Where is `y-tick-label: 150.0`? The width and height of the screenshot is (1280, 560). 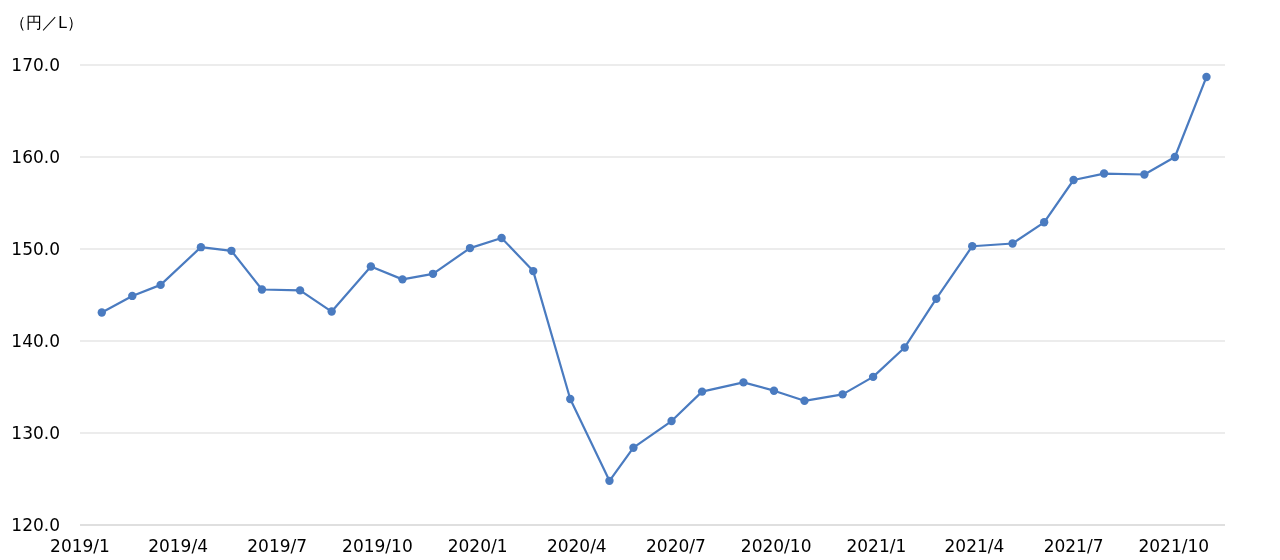 y-tick-label: 150.0 is located at coordinates (35, 249).